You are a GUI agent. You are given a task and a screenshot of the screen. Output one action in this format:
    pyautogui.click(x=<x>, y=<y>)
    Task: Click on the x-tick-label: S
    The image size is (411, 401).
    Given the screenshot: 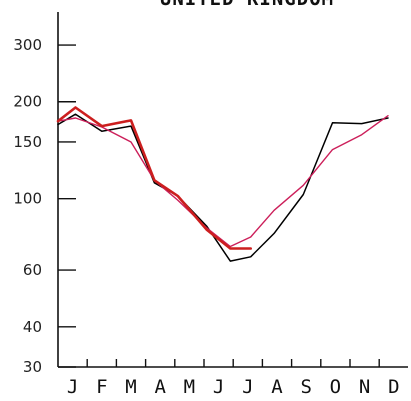 What is the action you would take?
    pyautogui.click(x=305, y=387)
    